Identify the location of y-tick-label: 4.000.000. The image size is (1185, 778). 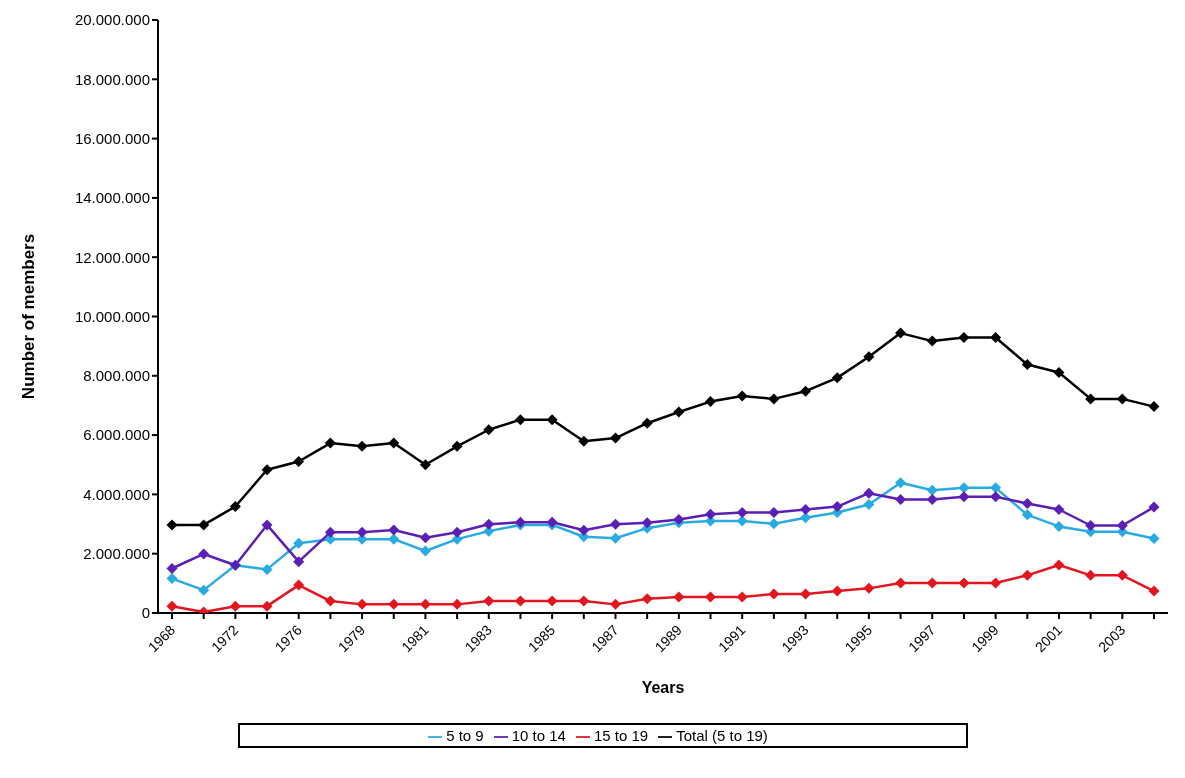
(116, 494).